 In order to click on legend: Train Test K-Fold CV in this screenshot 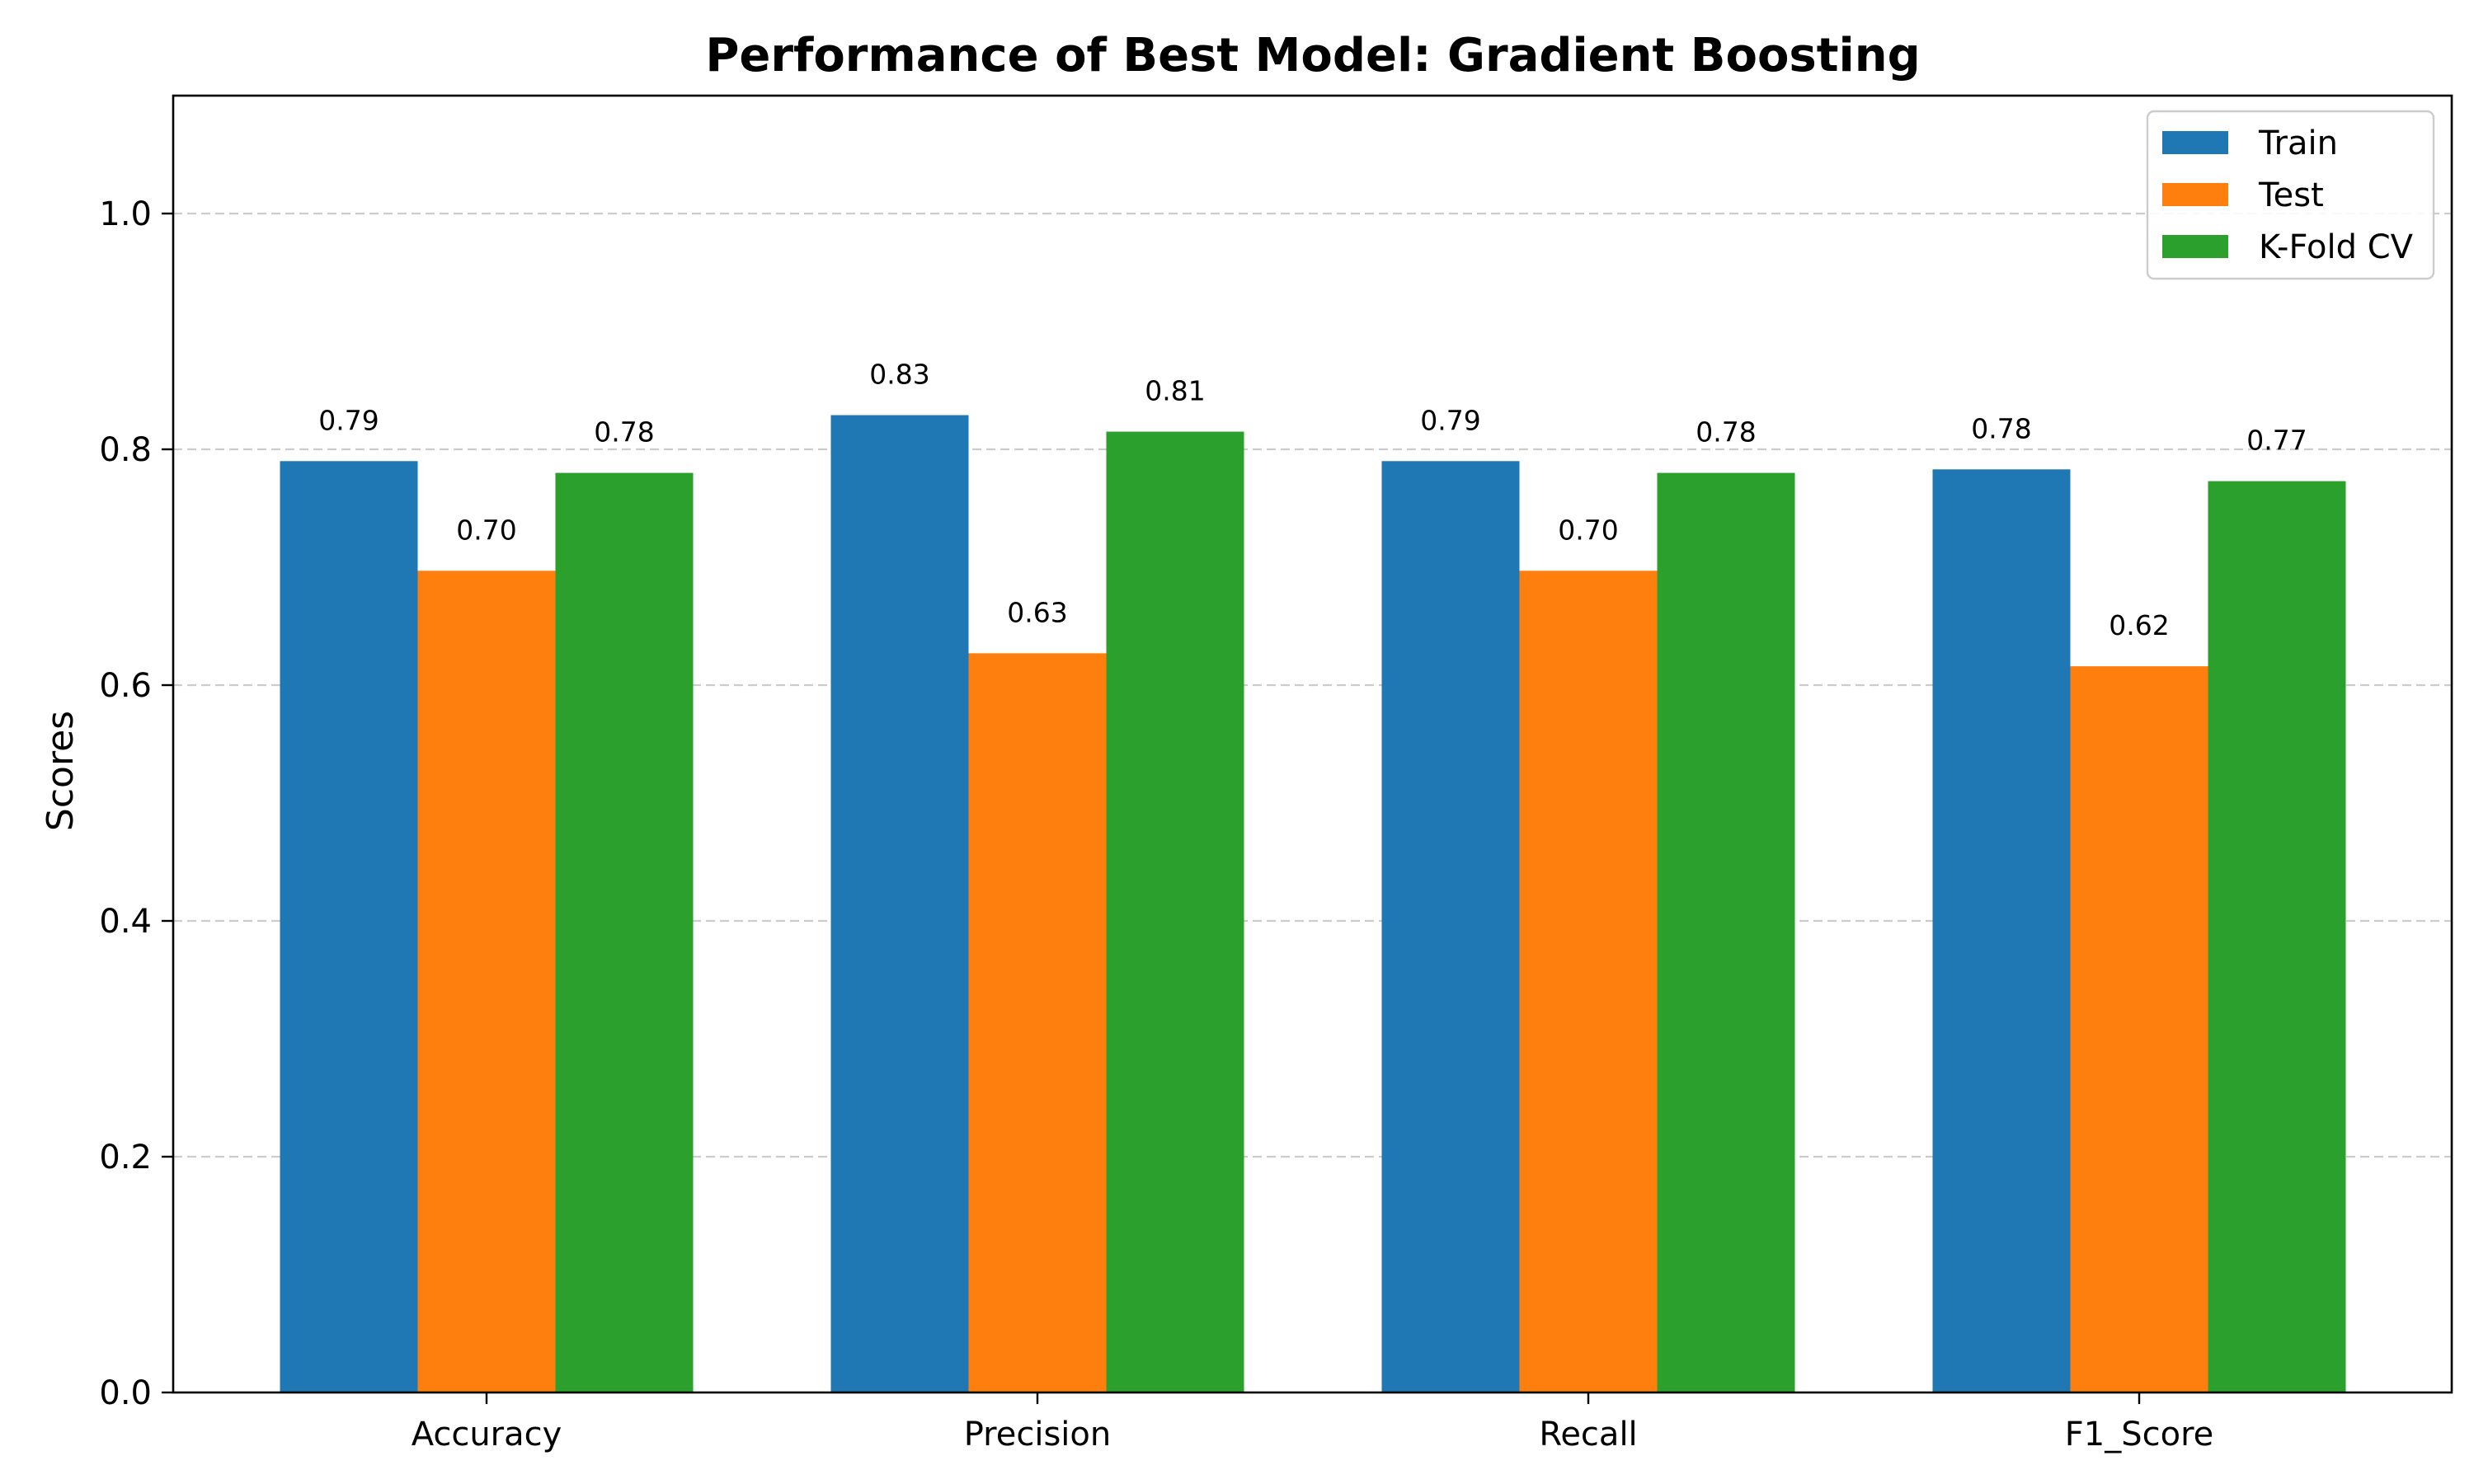, I will do `click(2290, 195)`.